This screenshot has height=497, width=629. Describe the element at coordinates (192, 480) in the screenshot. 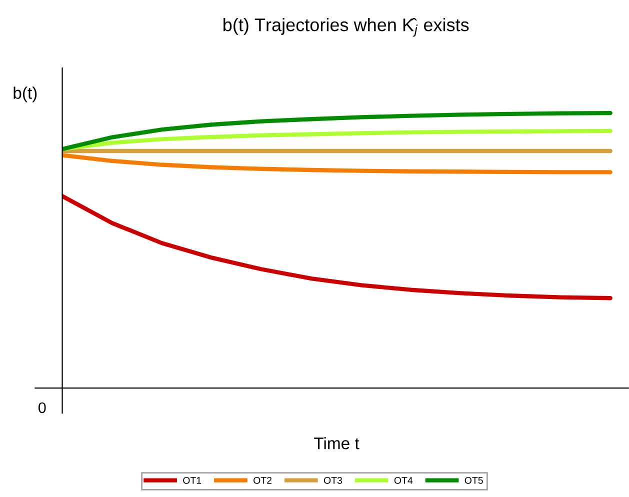

I see `legend-label: OT1` at that location.